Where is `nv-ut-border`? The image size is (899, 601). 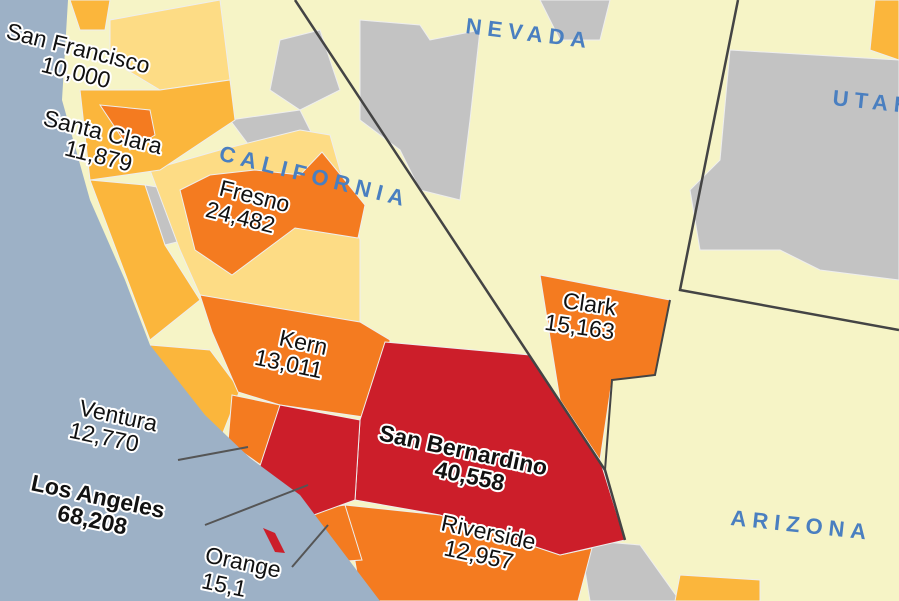
nv-ut-border is located at coordinates (788, 166).